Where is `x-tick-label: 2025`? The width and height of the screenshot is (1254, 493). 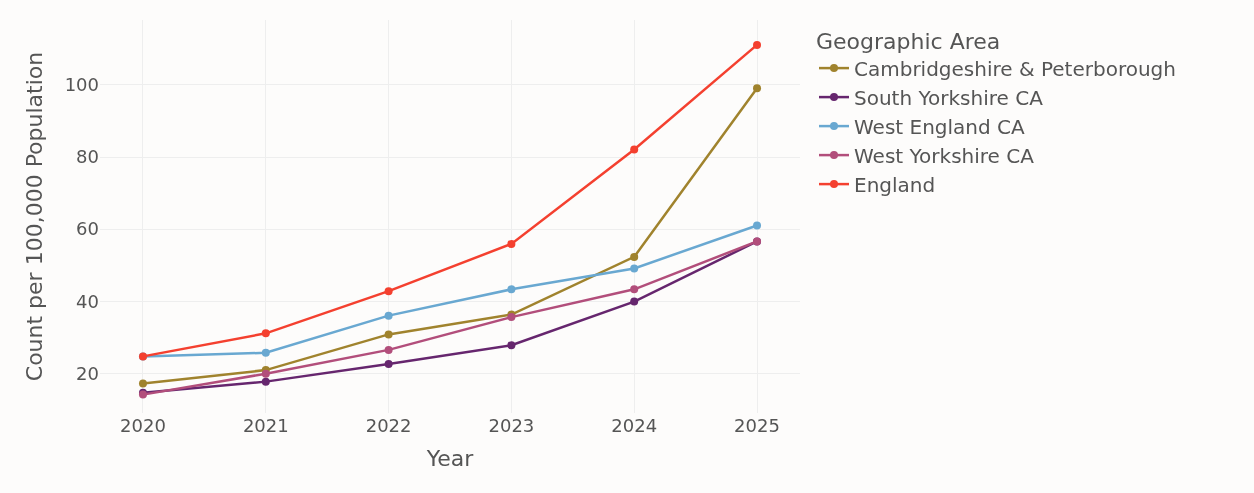
x-tick-label: 2025 is located at coordinates (757, 425).